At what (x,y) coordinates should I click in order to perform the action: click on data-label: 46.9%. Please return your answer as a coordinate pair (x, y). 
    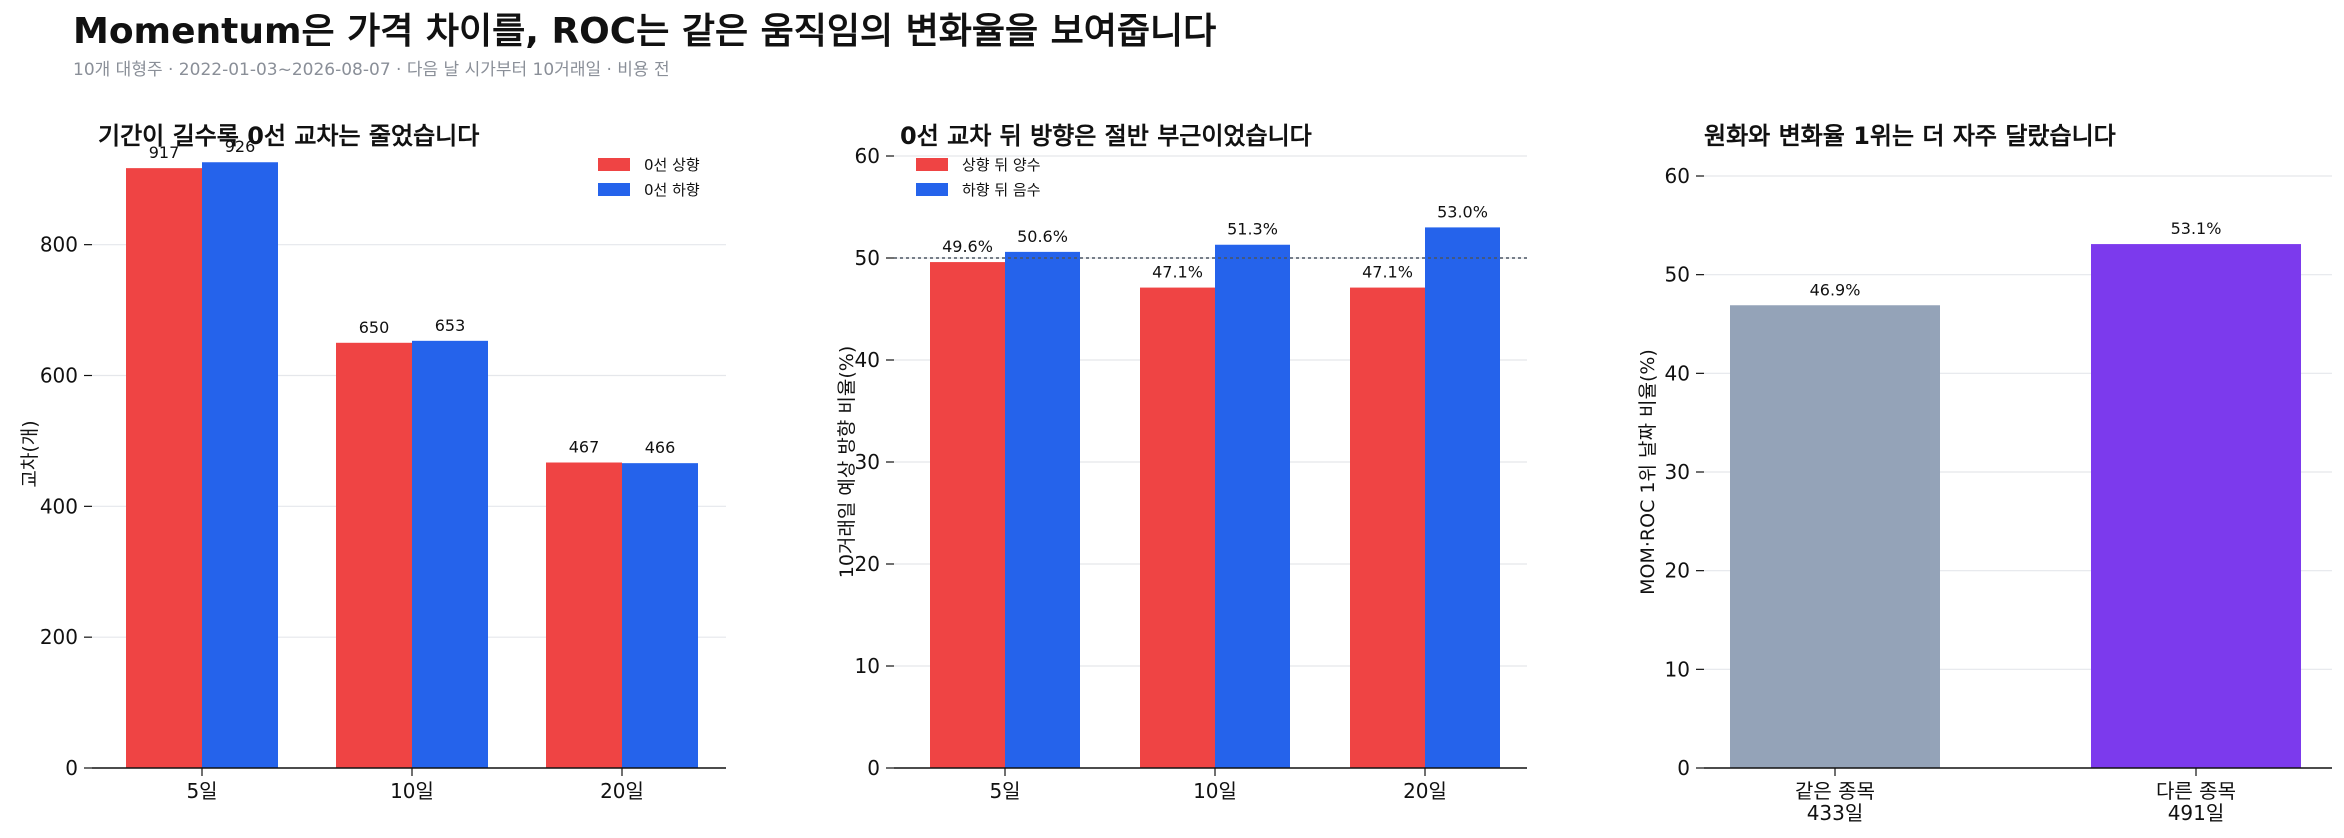
    Looking at the image, I should click on (1835, 289).